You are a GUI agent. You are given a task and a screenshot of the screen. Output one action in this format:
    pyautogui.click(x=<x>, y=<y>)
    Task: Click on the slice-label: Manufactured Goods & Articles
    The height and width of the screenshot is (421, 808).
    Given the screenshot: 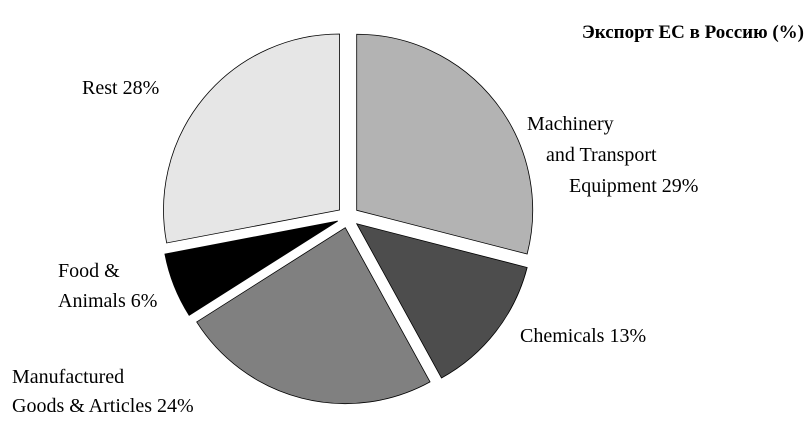 What is the action you would take?
    pyautogui.click(x=82, y=391)
    